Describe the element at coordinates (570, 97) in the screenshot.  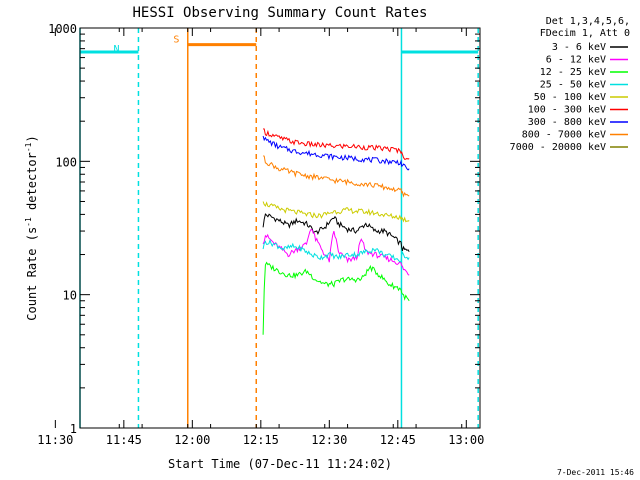
I see `legend-label-4: 50 - 100 keV` at that location.